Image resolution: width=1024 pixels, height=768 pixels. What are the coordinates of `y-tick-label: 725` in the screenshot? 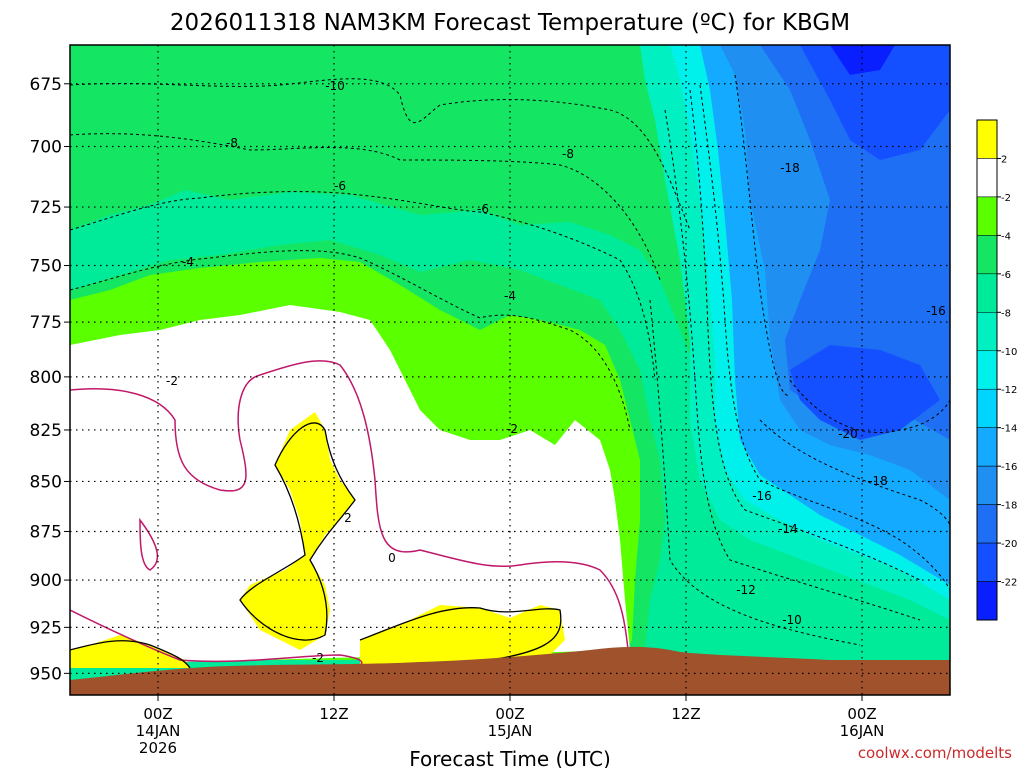 It's located at (46, 208).